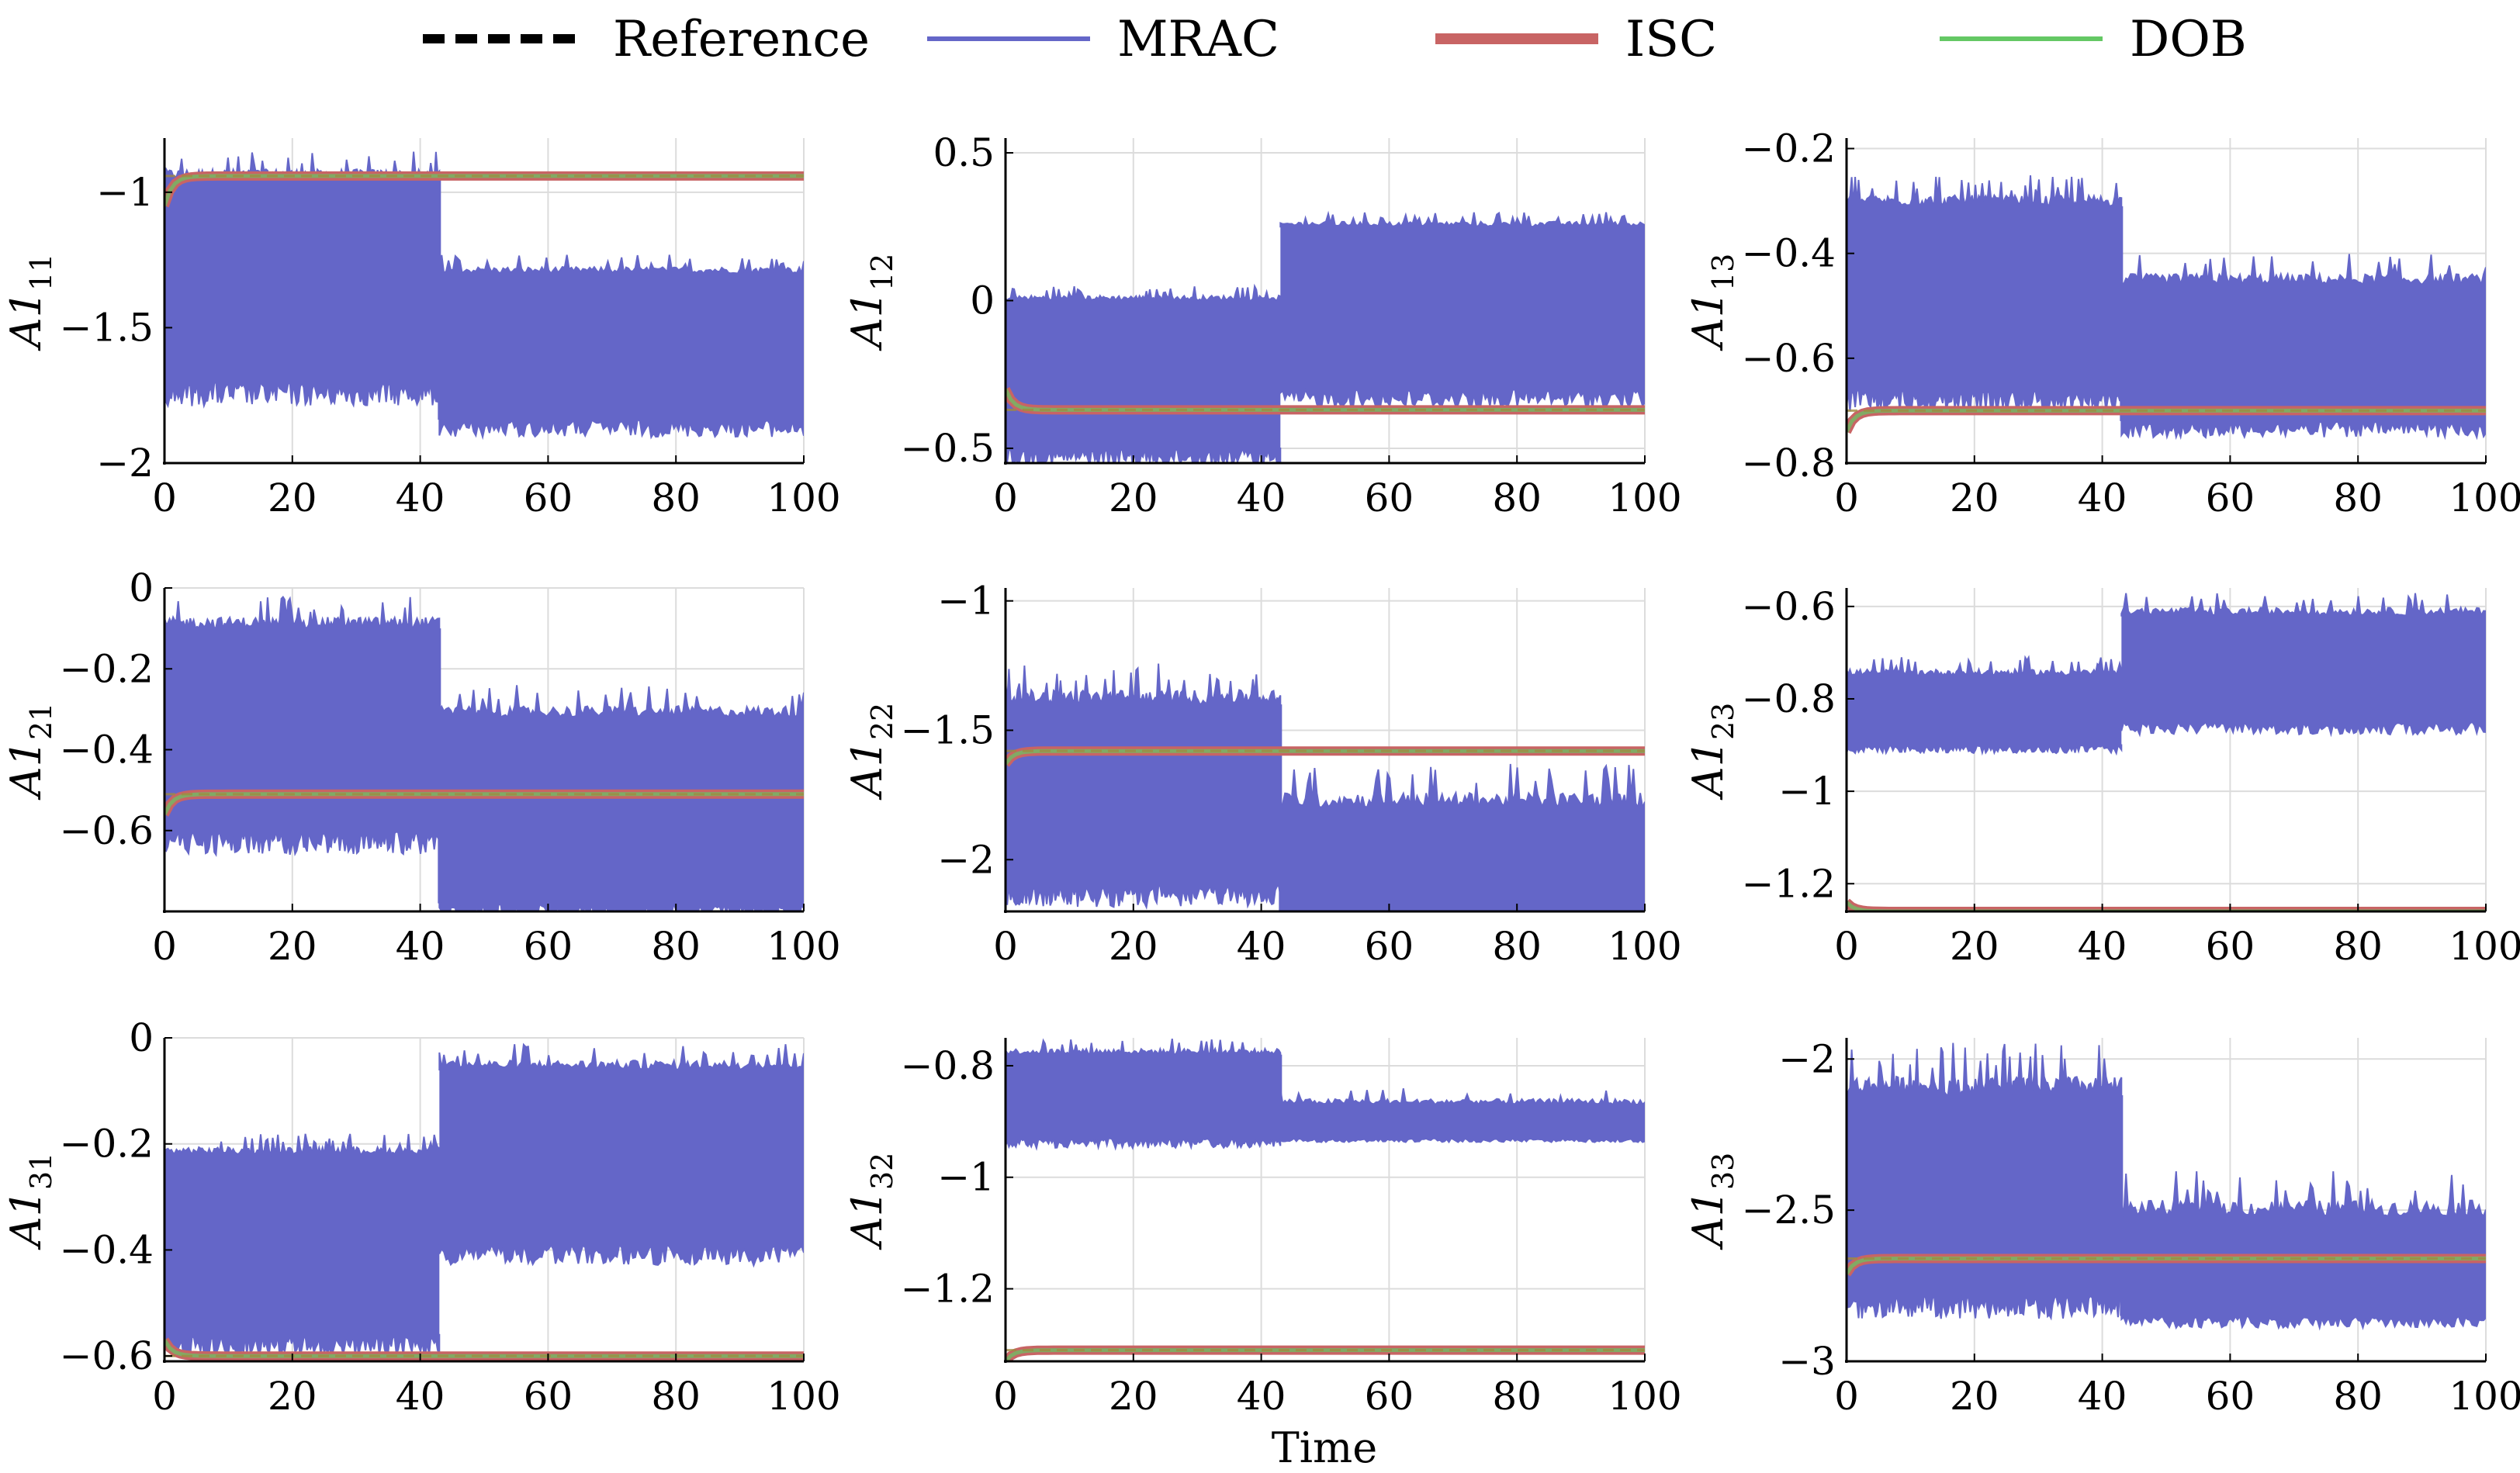  I want to click on subplot-a132: 0 20 40 60 80 100 −1.2 −1 −0.8 A132, so click(1263, 1228).